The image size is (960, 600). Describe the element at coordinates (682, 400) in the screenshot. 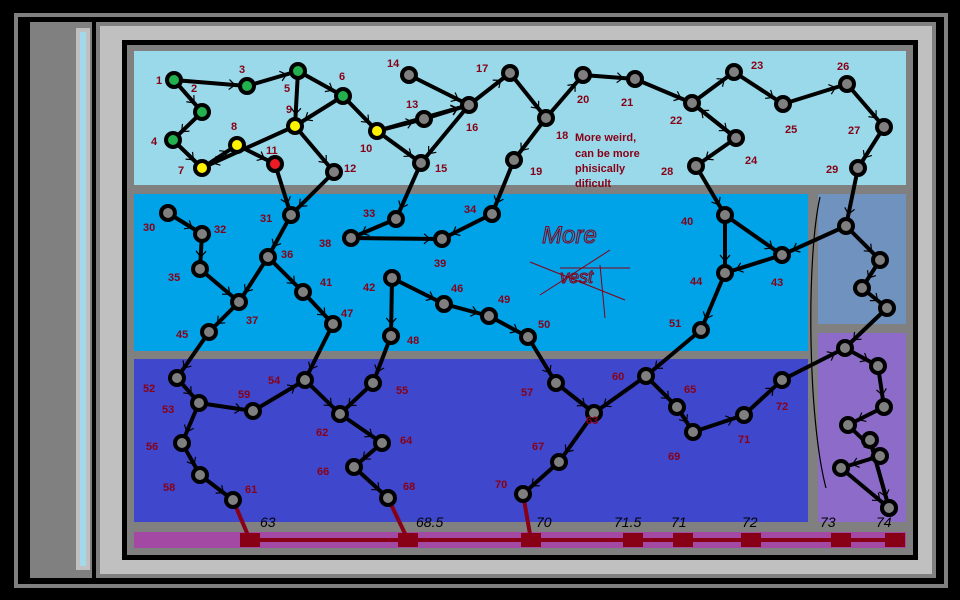

I see `map-node: 65` at that location.